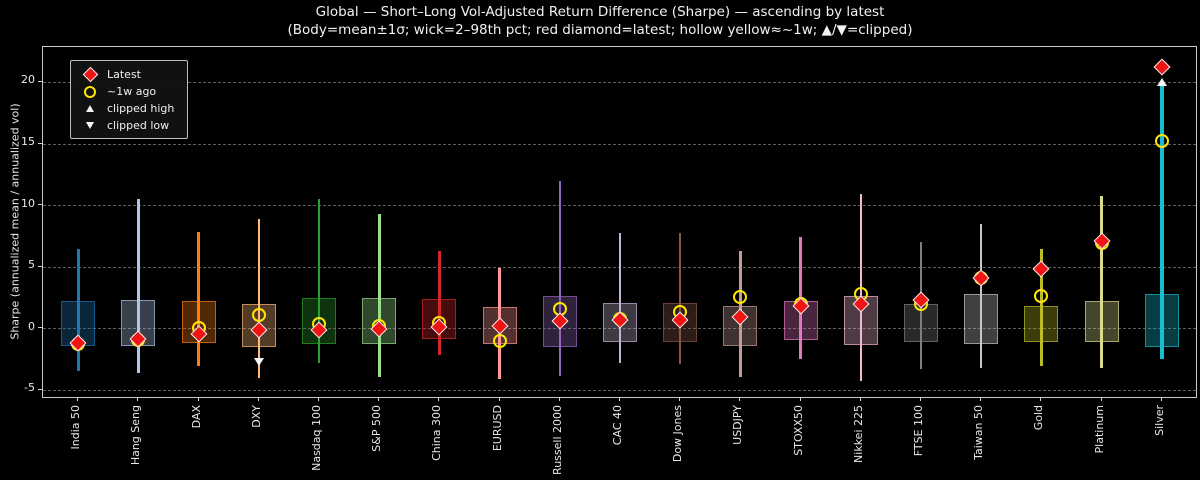  Describe the element at coordinates (90, 74) in the screenshot. I see `latest-diamond-icon` at that location.